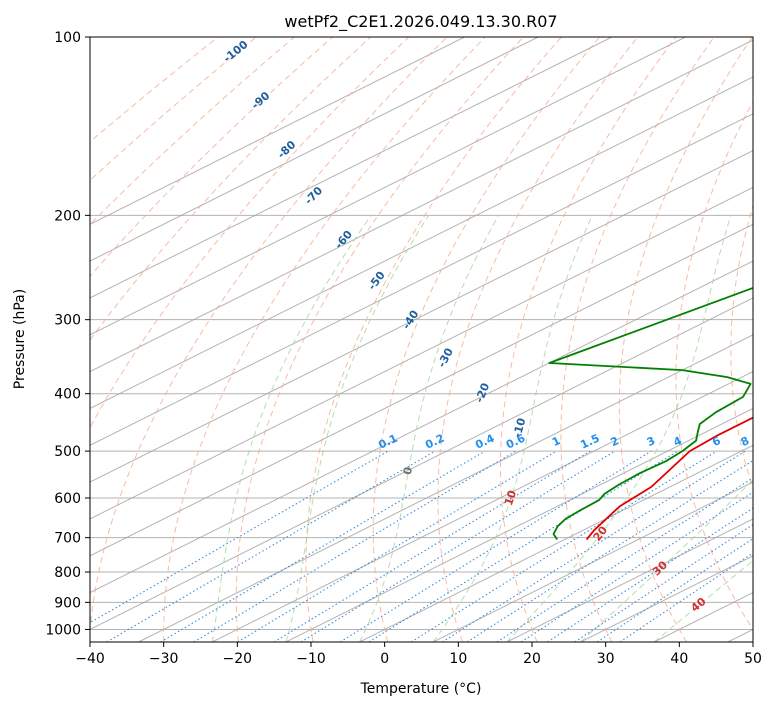 This screenshot has height=708, width=775. I want to click on x-tick-label: 40, so click(679, 659).